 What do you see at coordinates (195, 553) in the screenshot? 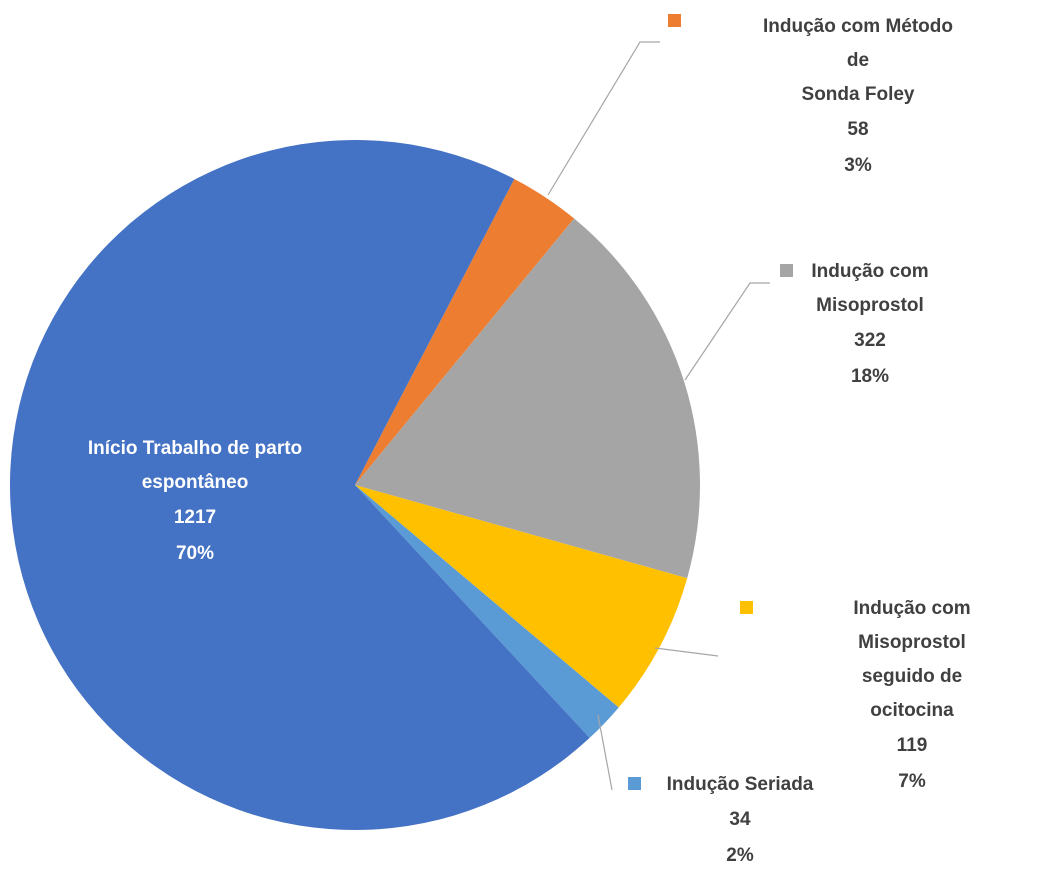
I see `percent-label: 70%` at bounding box center [195, 553].